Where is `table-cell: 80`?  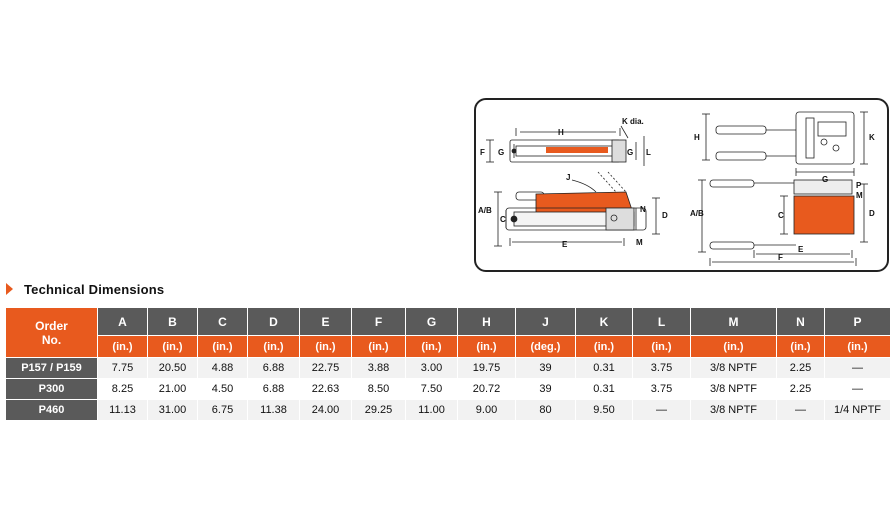
table-cell: 80 is located at coordinates (545, 410).